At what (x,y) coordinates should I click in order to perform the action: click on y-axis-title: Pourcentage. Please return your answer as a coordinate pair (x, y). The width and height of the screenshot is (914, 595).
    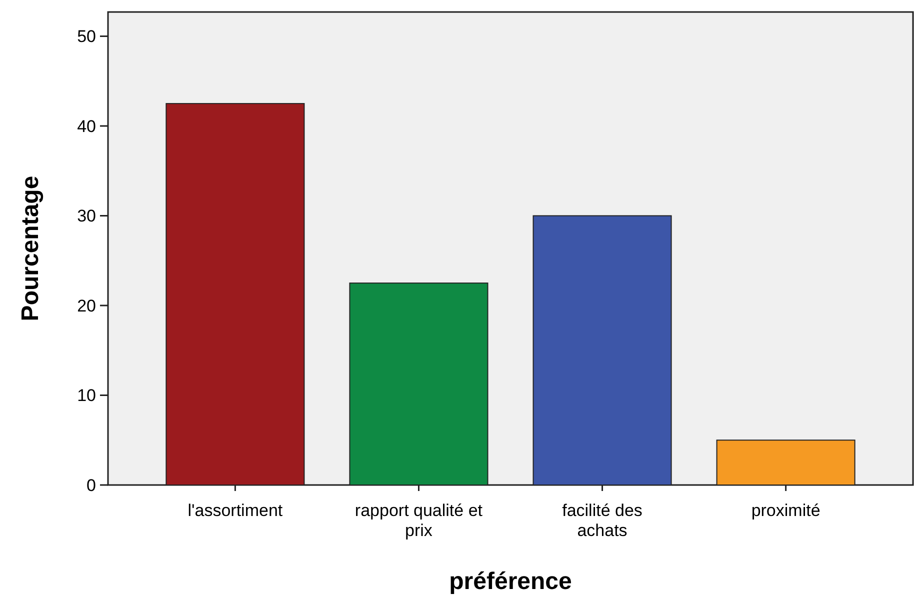
    Looking at the image, I should click on (30, 249).